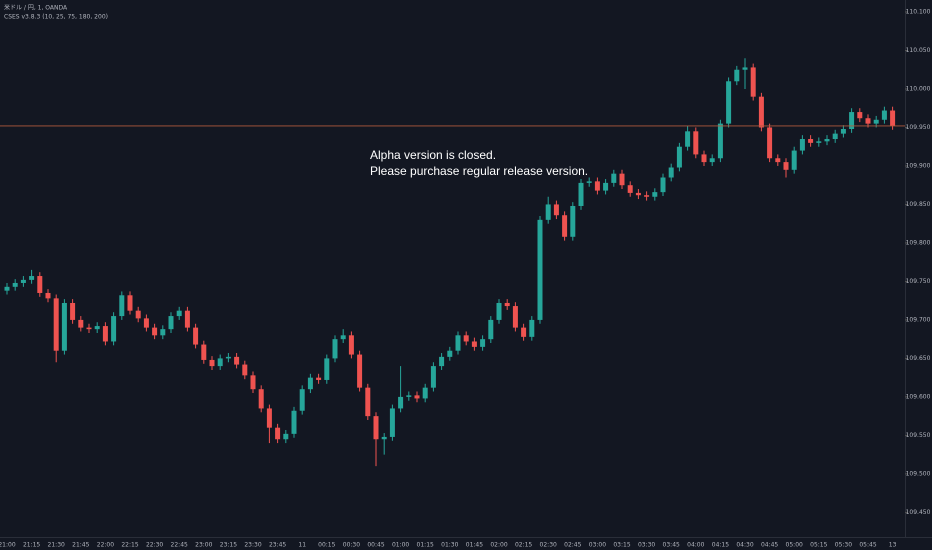 The width and height of the screenshot is (932, 550). I want to click on y-tick-label: 109.950, so click(918, 127).